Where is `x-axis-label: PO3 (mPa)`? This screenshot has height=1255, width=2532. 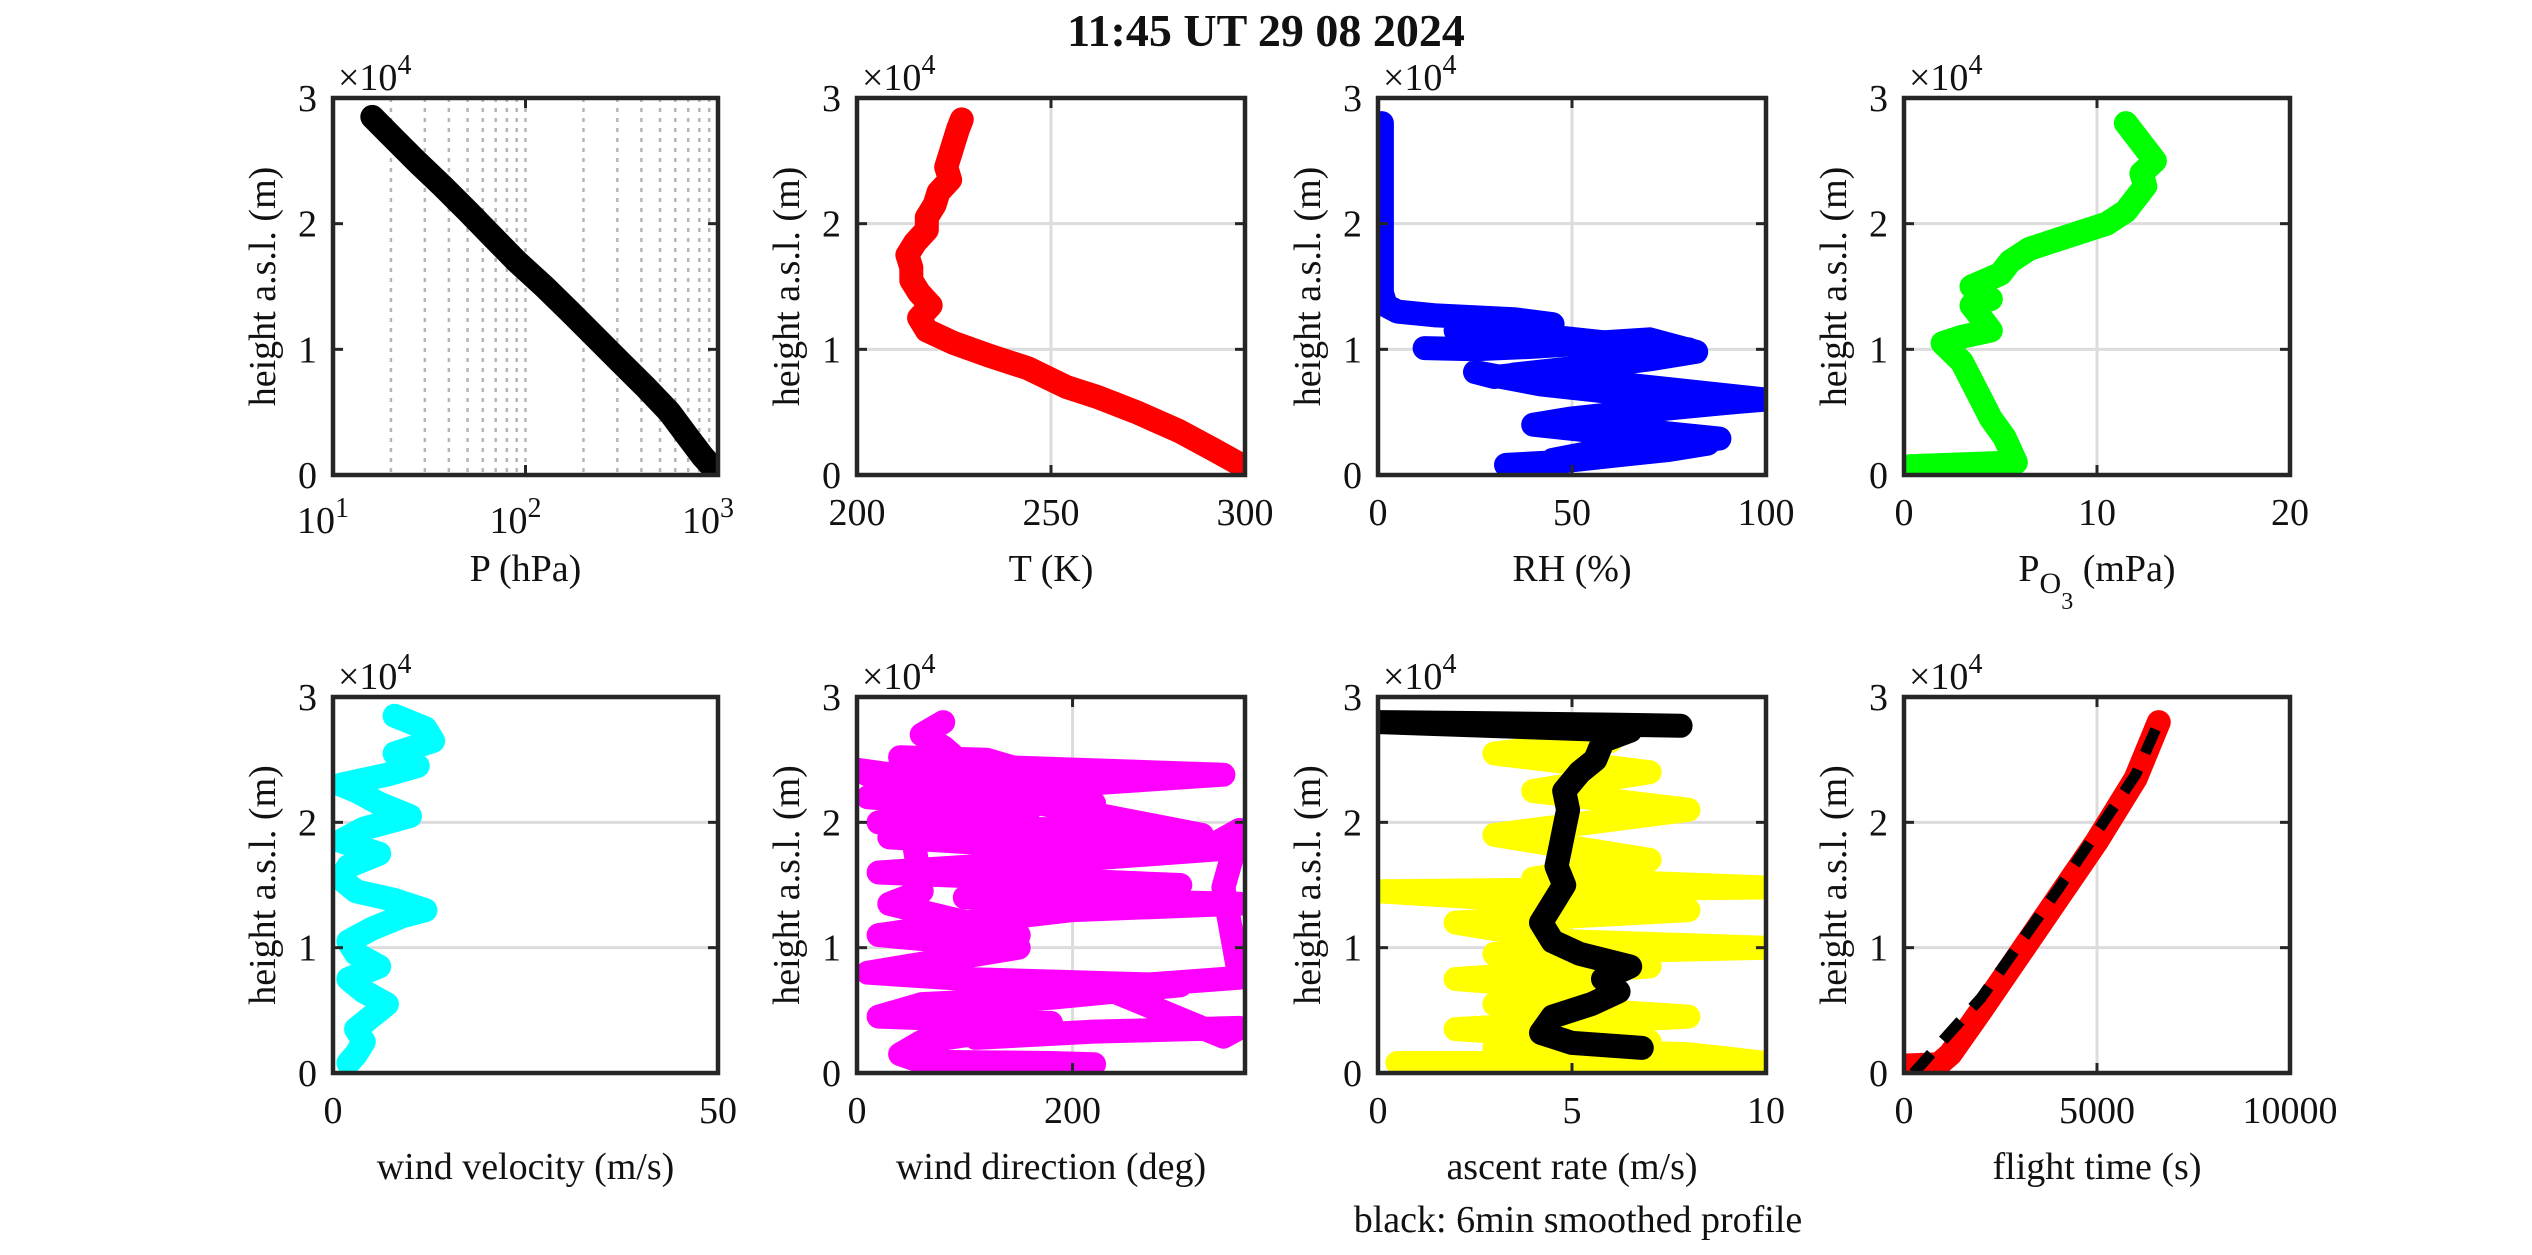 x-axis-label: PO3 (mPa) is located at coordinates (2096, 581).